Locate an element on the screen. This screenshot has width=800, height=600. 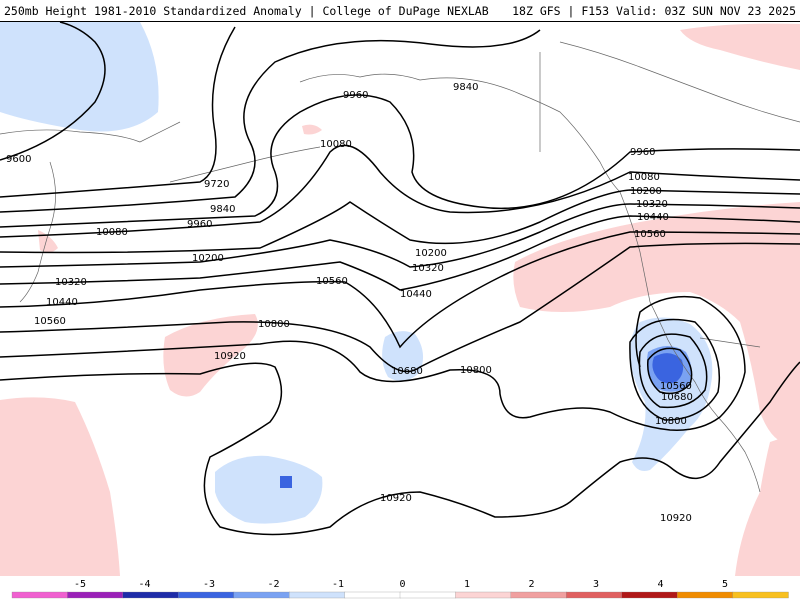
pos-anomaly-southeast is located at coordinates (767, 504).